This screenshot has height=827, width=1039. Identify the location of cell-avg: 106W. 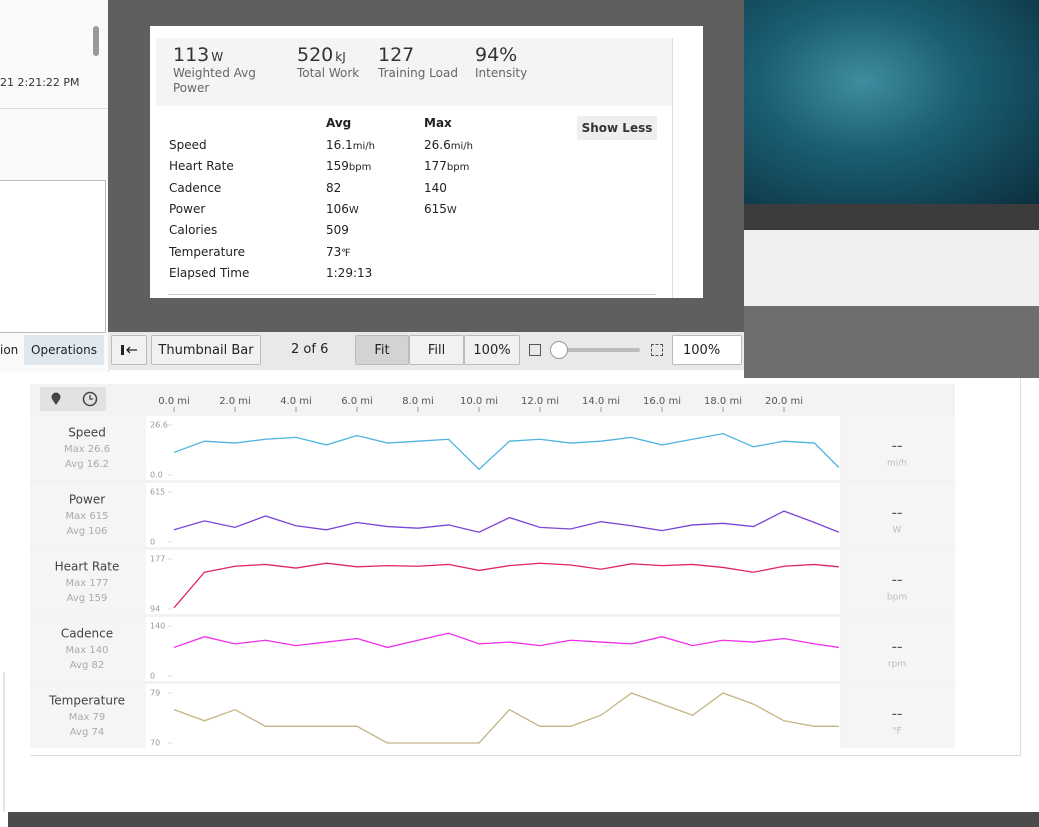
(342, 209).